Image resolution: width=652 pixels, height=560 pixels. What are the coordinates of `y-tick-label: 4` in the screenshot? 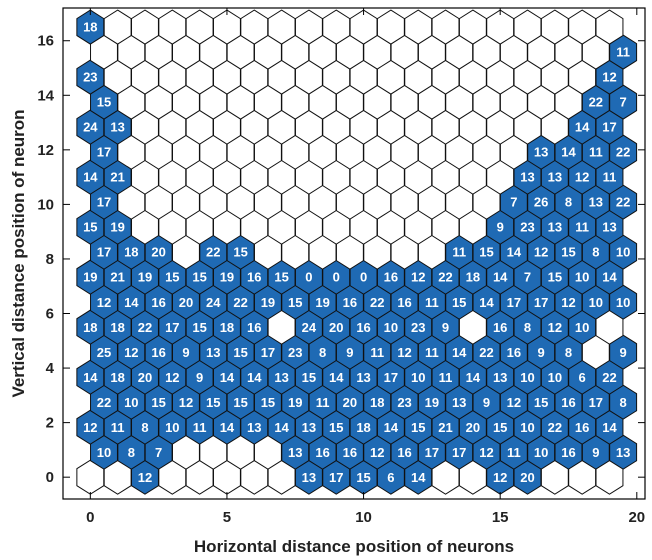 It's located at (50, 368).